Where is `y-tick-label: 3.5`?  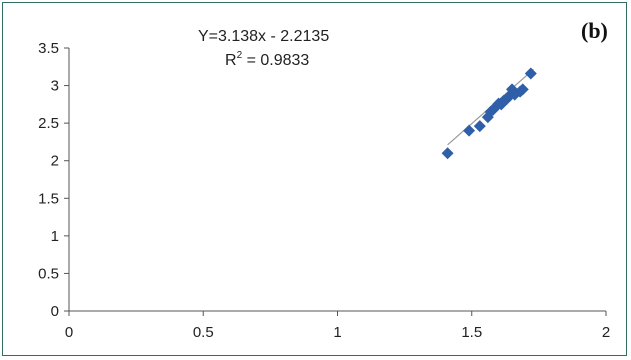
y-tick-label: 3.5 is located at coordinates (48, 48).